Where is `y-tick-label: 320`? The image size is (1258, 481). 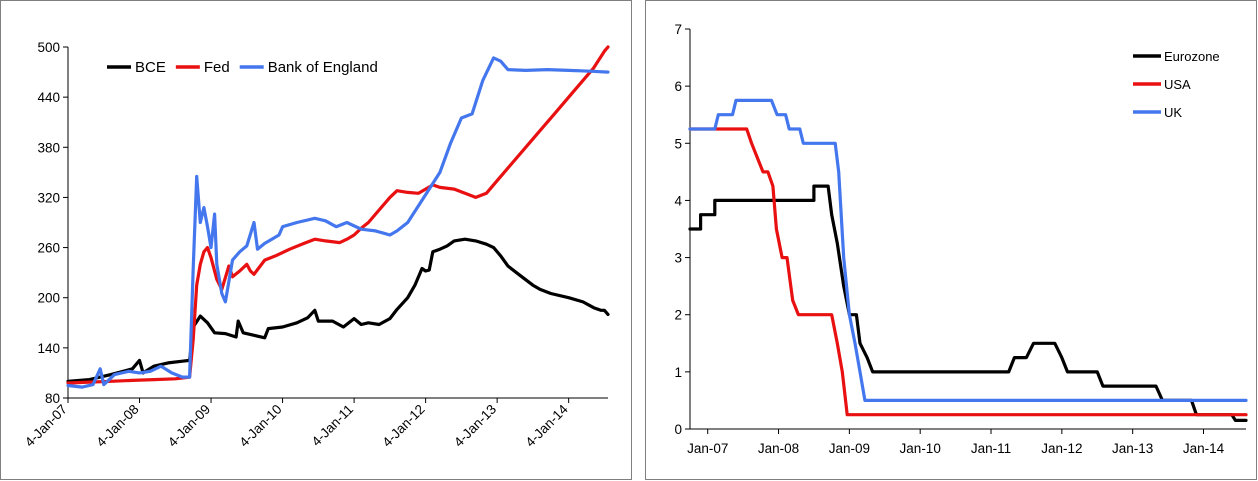 y-tick-label: 320 is located at coordinates (48, 197).